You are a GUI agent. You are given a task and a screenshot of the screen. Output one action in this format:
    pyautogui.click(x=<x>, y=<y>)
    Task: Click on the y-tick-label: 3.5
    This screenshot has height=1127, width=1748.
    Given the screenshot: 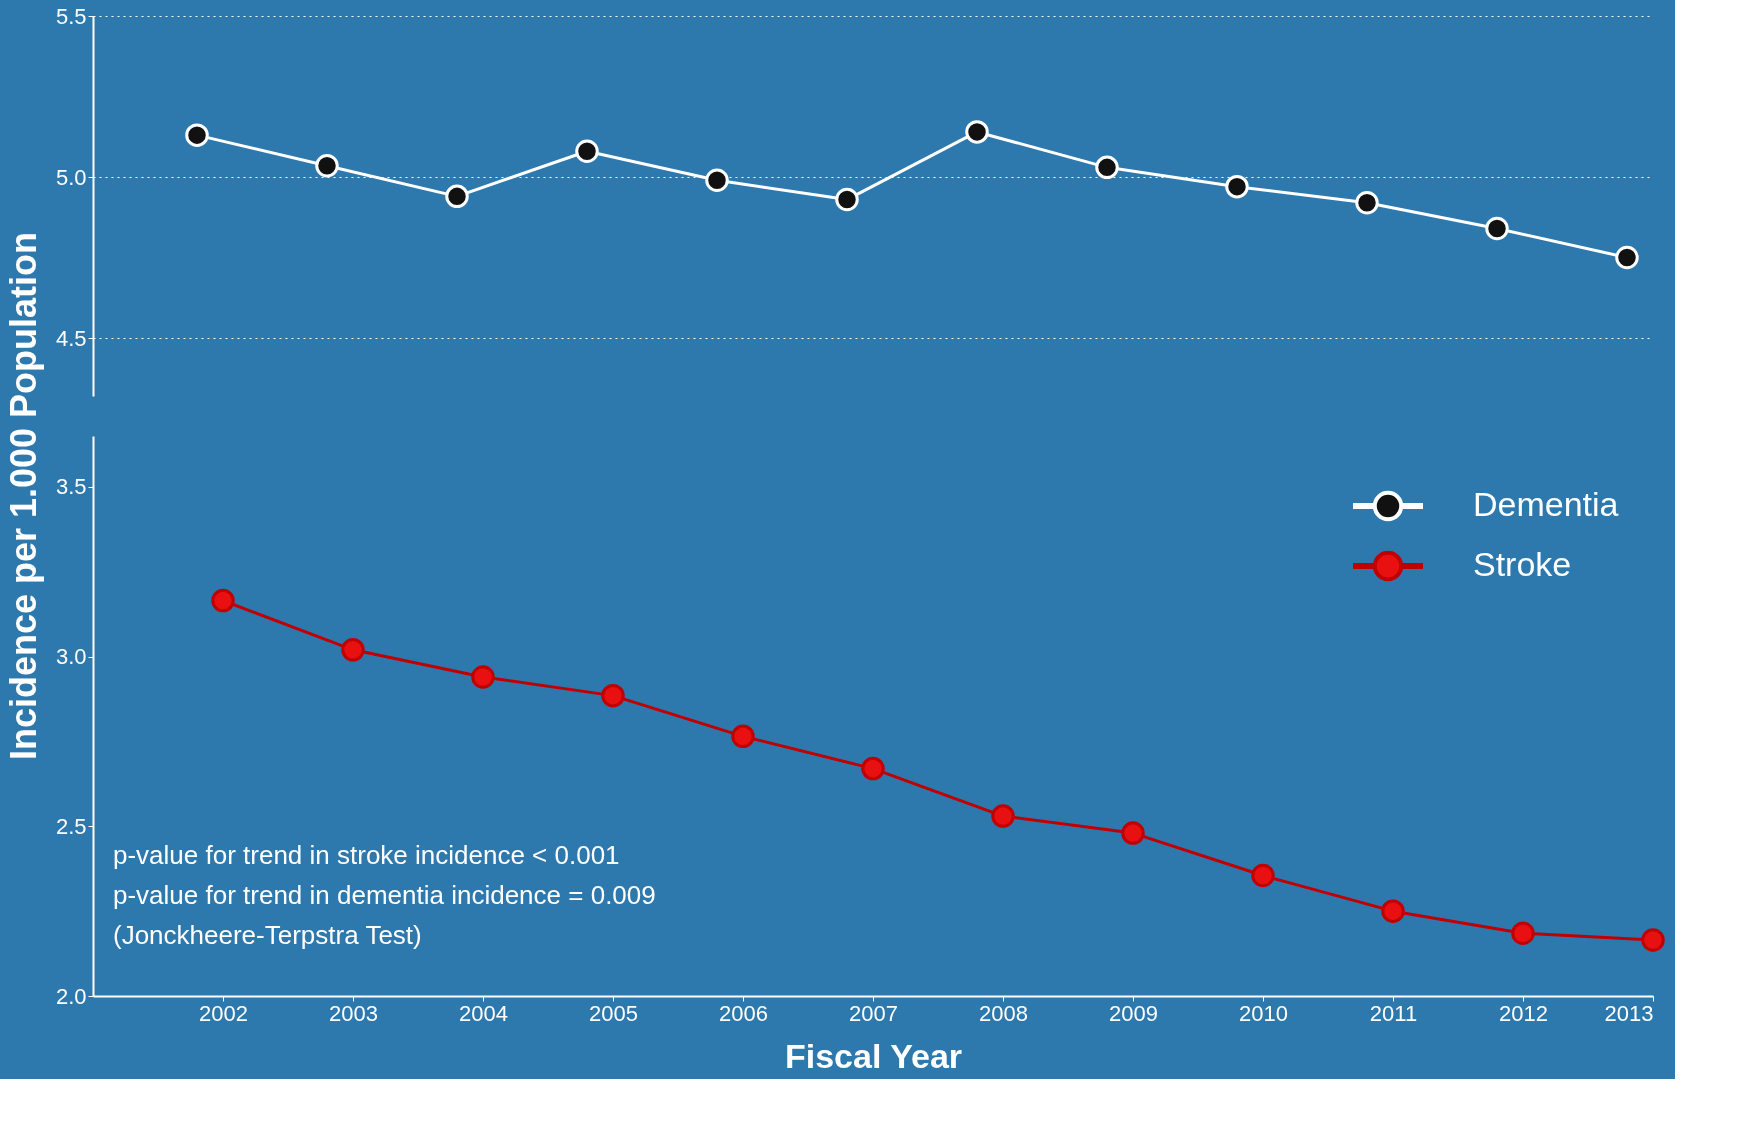 What is the action you would take?
    pyautogui.click(x=71, y=487)
    